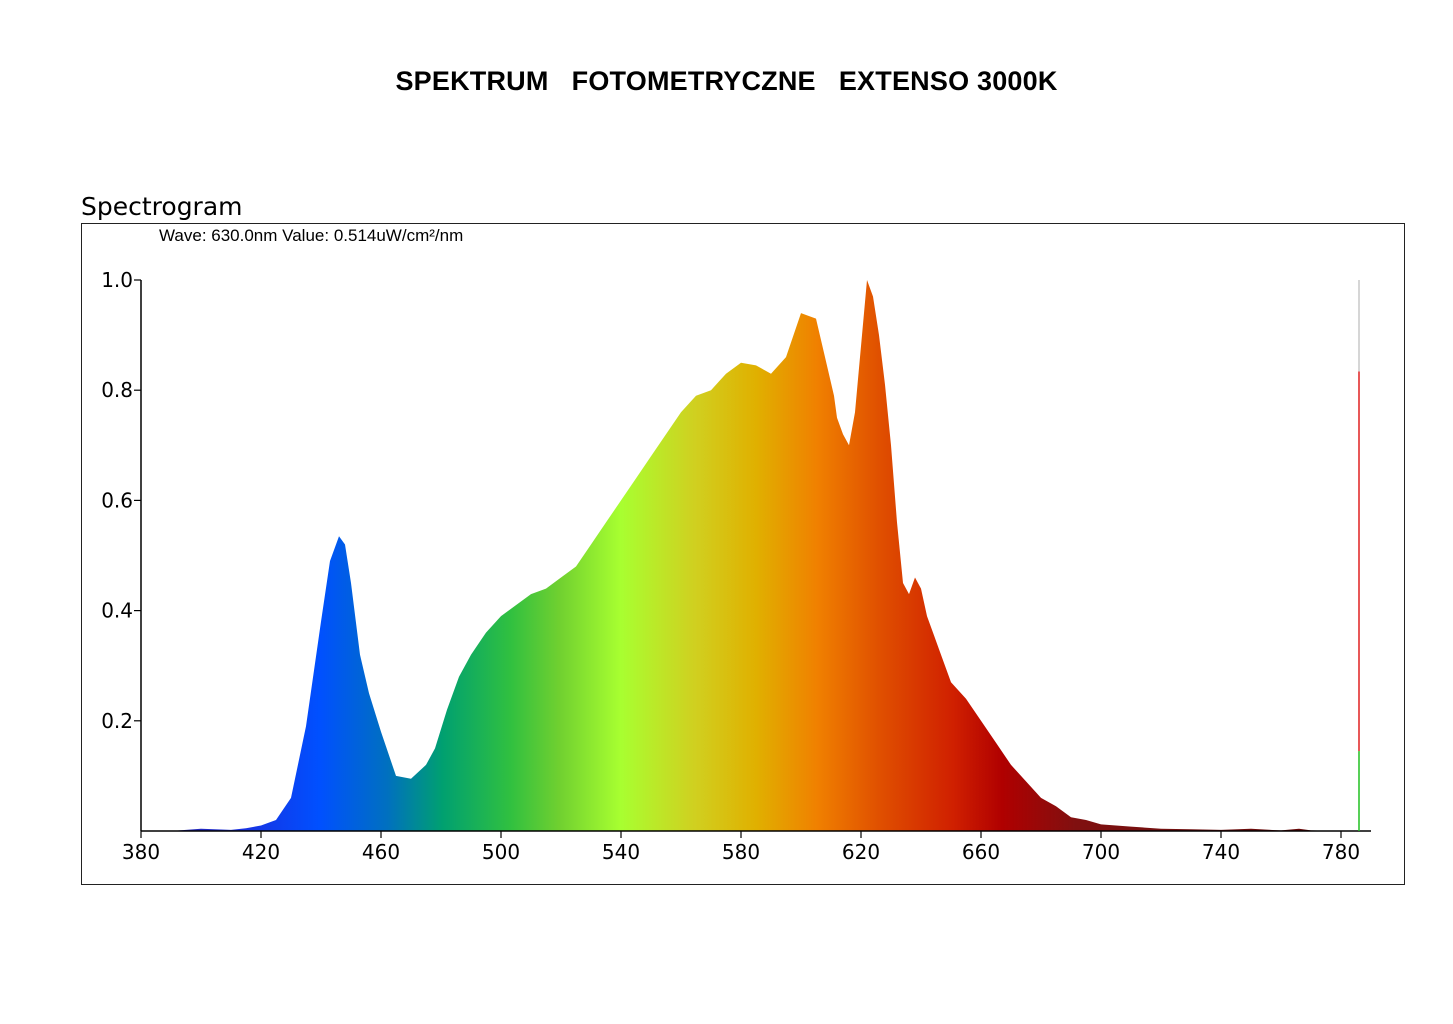 This screenshot has height=1024, width=1453. I want to click on y-axis-ticks: 1.0 0.8 0.6 0.4 0.2, so click(121, 500).